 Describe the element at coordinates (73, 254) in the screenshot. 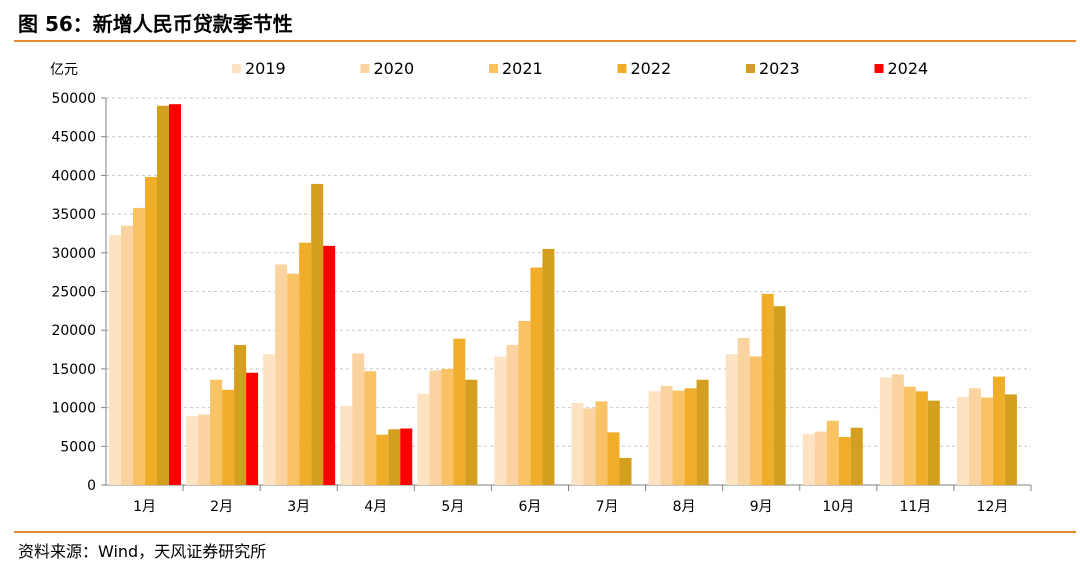

I see `y-tick-label: 30000` at that location.